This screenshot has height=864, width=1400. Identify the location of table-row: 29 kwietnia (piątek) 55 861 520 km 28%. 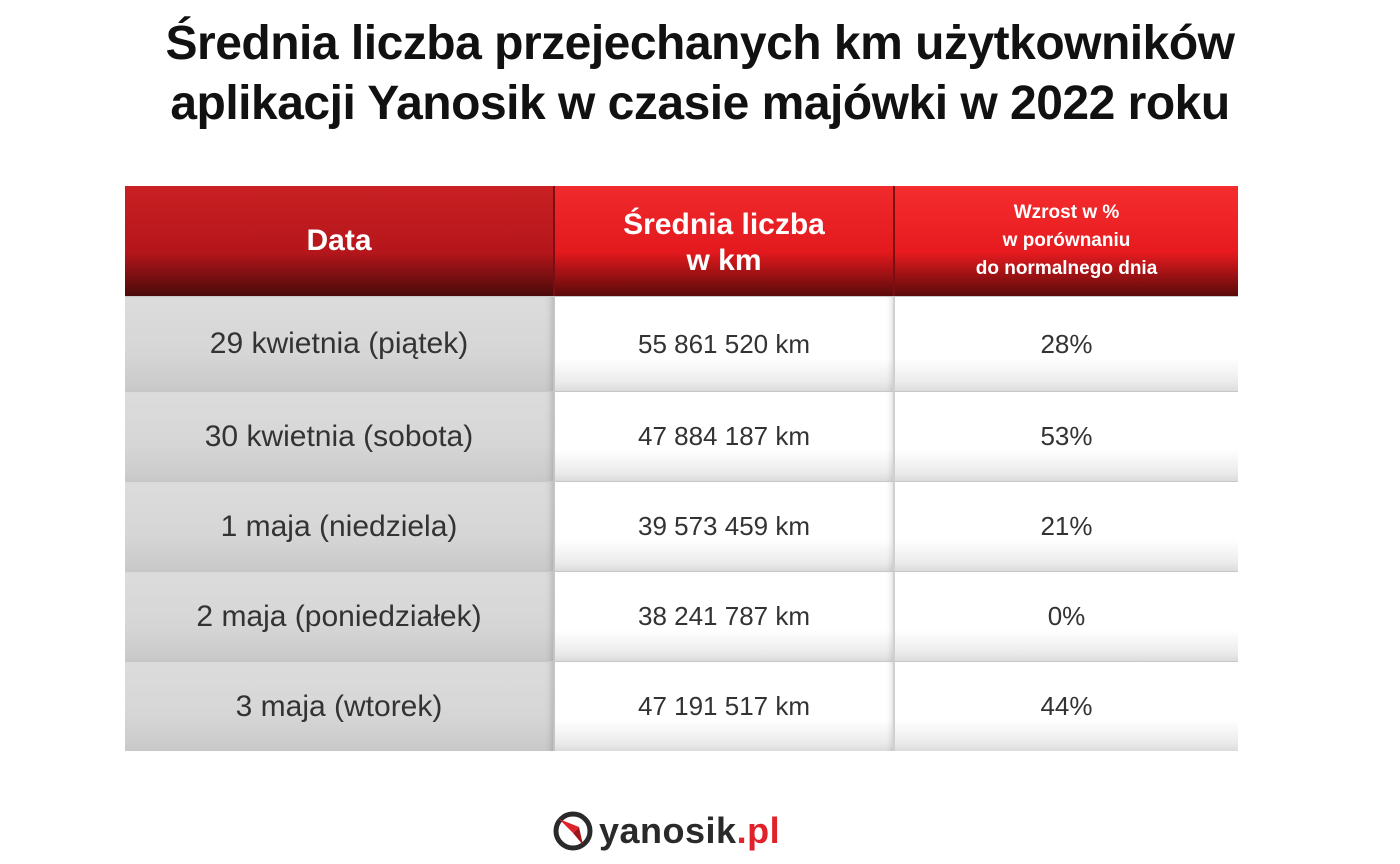
(681, 343).